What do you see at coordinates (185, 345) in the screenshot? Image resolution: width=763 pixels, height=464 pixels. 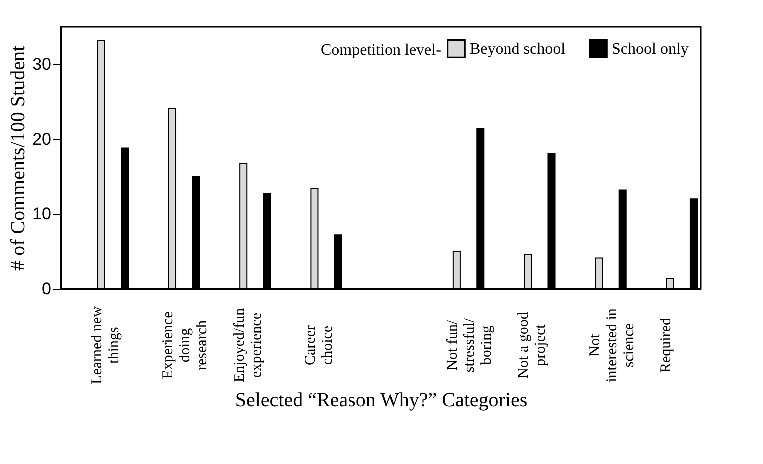 I see `x-tick-label: Experience doing research` at bounding box center [185, 345].